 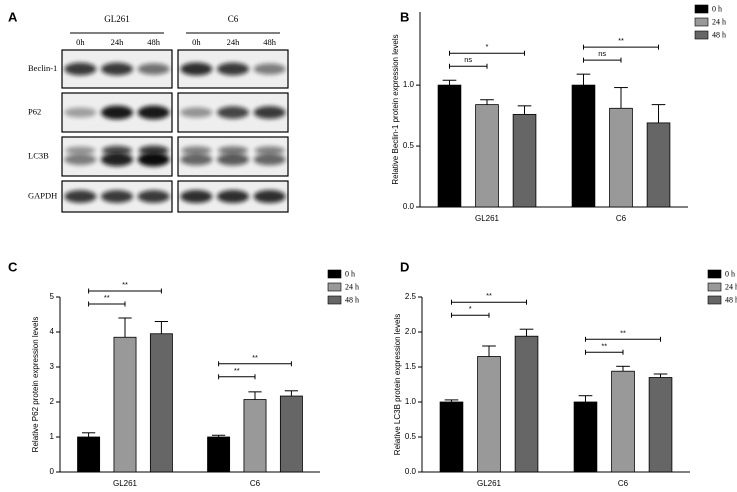 I want to click on y-tick-label: 0, so click(x=52, y=471).